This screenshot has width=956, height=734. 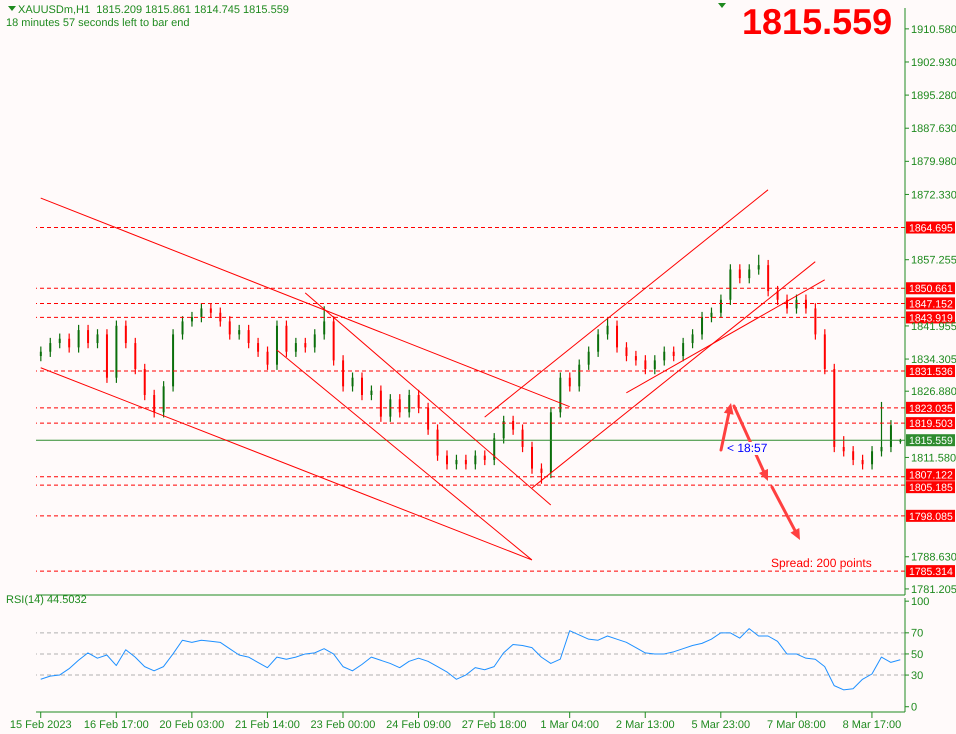 I want to click on ref-line-label: 1815.559, so click(x=931, y=441).